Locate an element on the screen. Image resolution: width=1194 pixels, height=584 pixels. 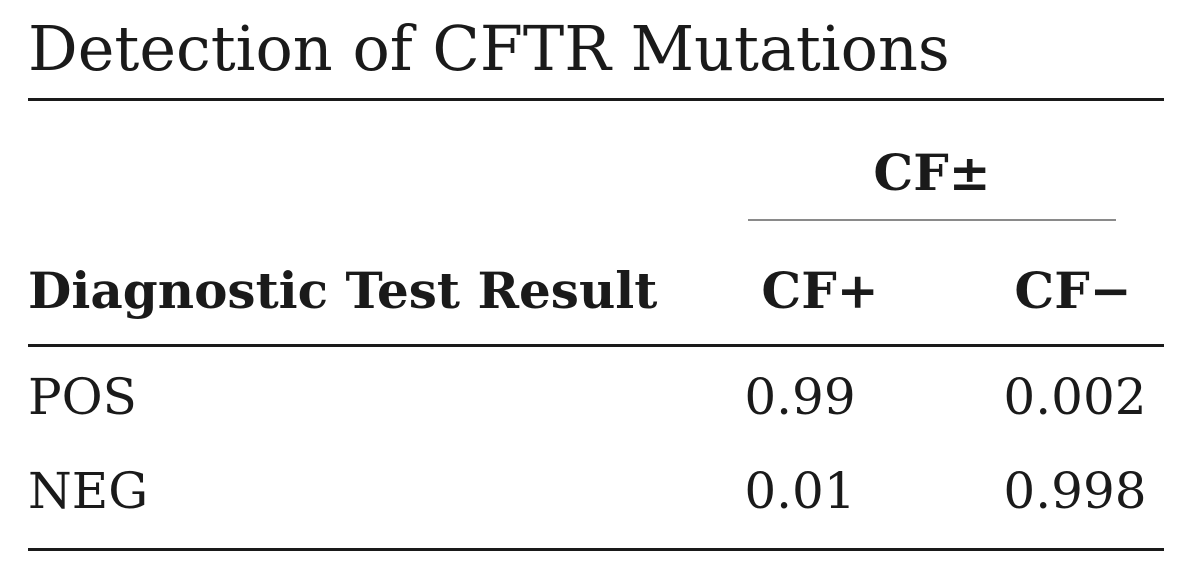
spanner-header: CF± is located at coordinates (932, 172).